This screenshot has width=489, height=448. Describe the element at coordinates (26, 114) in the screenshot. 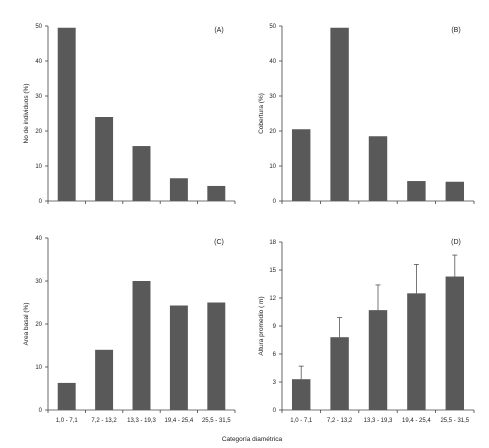

I see `y-axis-label: No de individuos (%)` at that location.